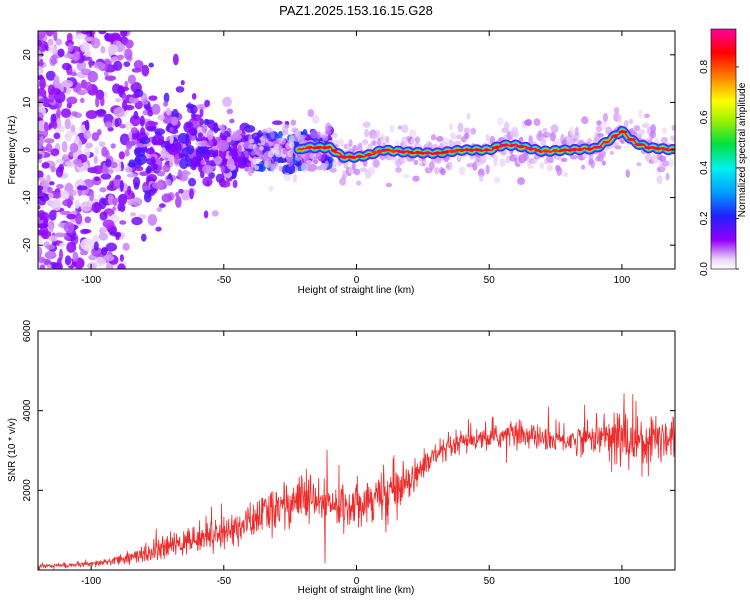 The width and height of the screenshot is (750, 600). What do you see at coordinates (27, 55) in the screenshot?
I see `y-tick-label: 20` at bounding box center [27, 55].